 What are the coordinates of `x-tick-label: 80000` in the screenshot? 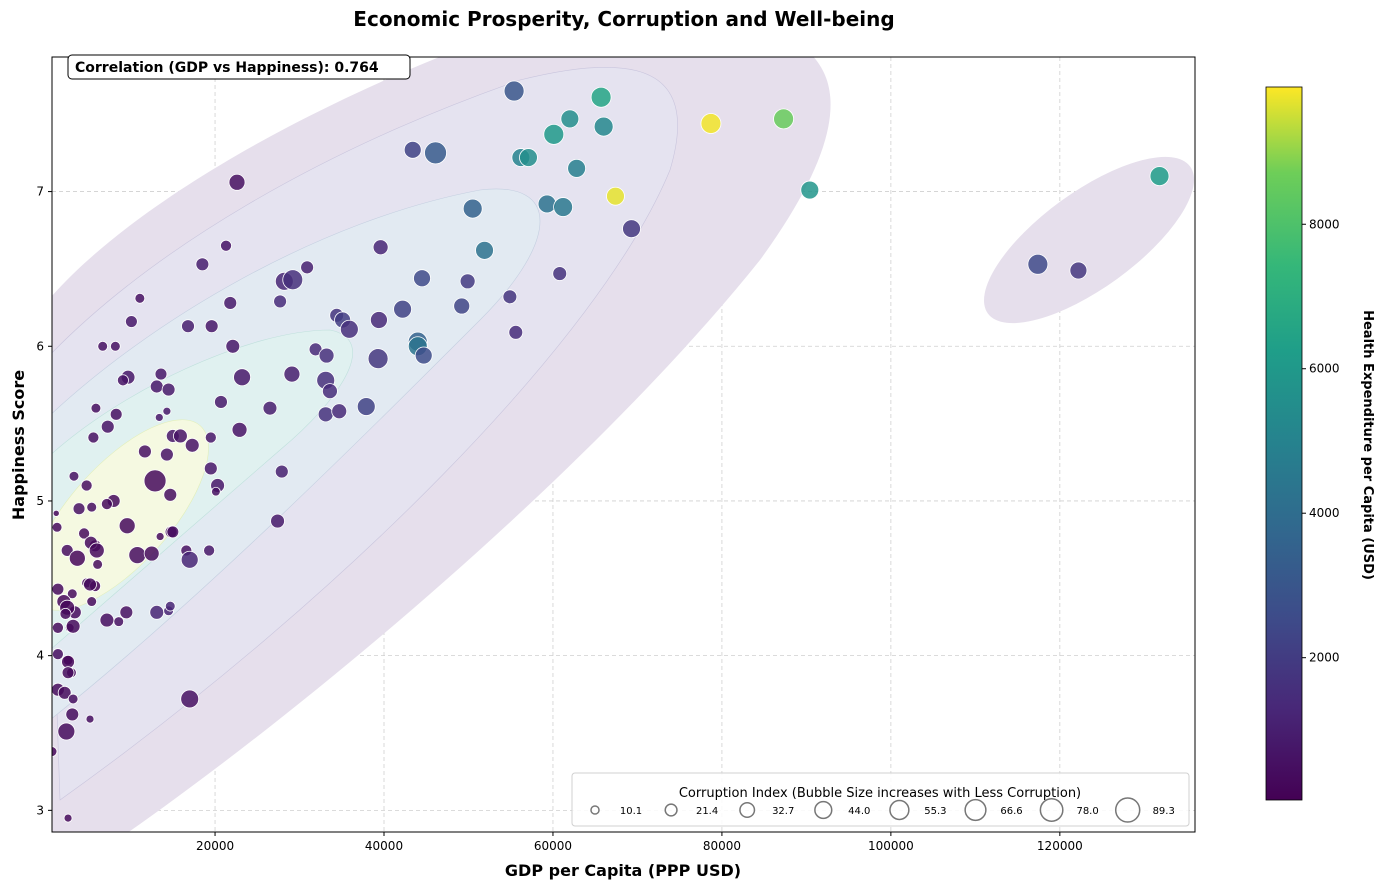 It's located at (722, 846).